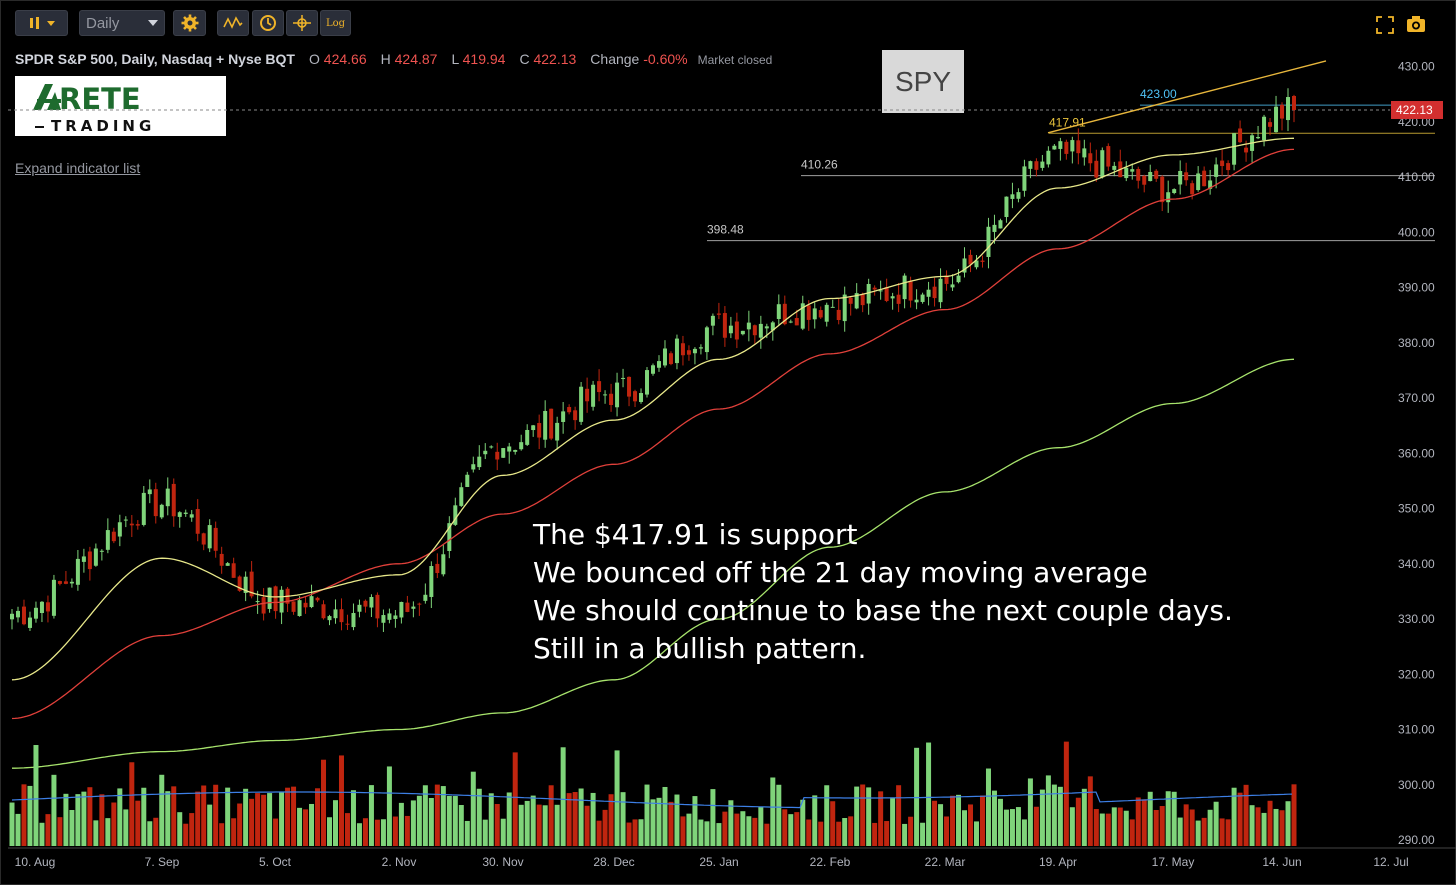  I want to click on price-tick-label: 310.00, so click(1416, 730).